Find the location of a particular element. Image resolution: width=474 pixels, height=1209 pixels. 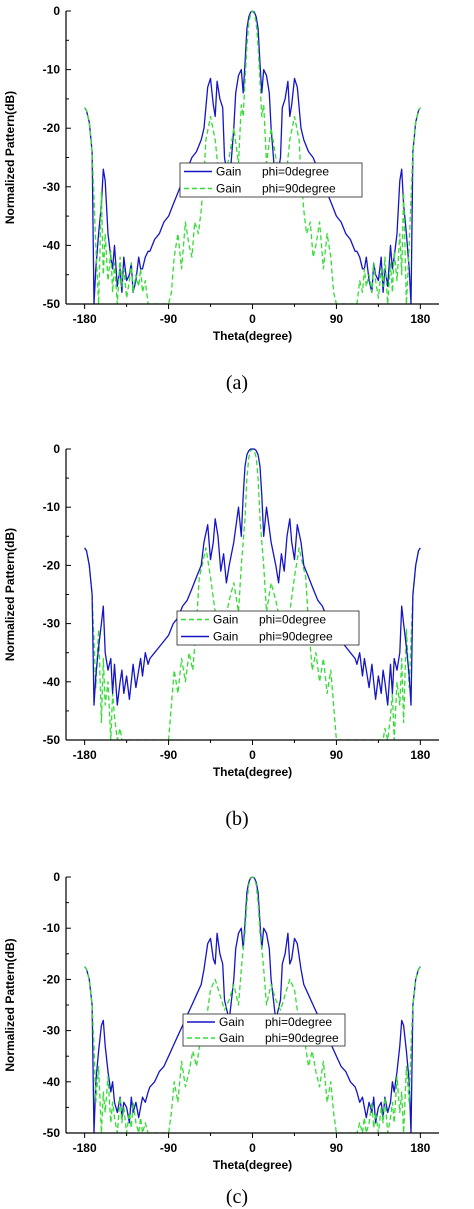

caption-c: (c) is located at coordinates (237, 1197).